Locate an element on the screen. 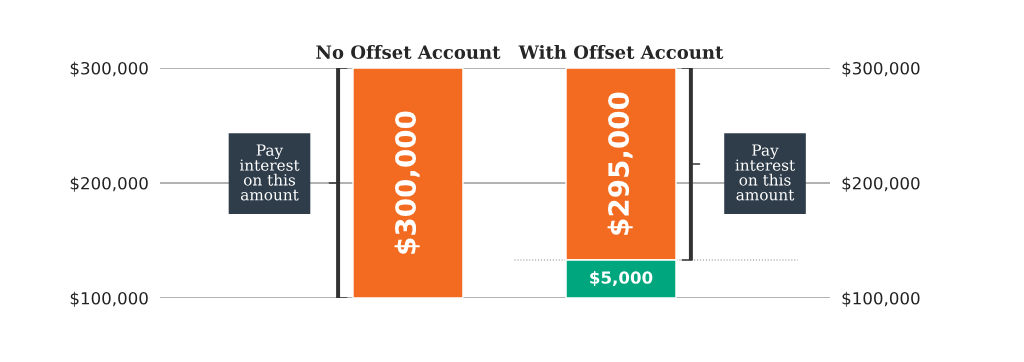  x-tick-label: With Offset Account is located at coordinates (621, 51).